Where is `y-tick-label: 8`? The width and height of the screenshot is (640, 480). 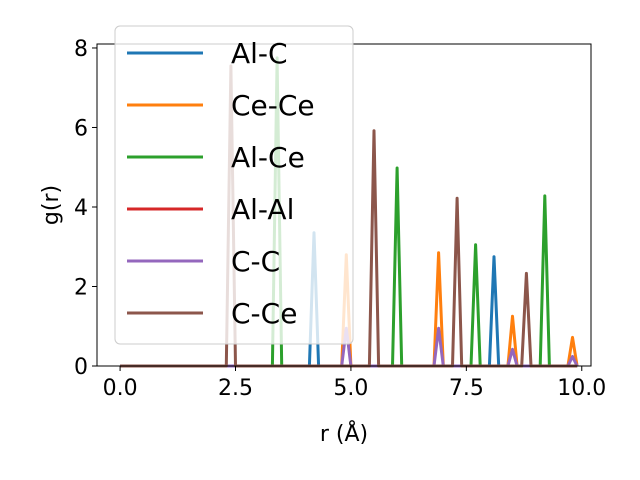
y-tick-label: 8 is located at coordinates (81, 49).